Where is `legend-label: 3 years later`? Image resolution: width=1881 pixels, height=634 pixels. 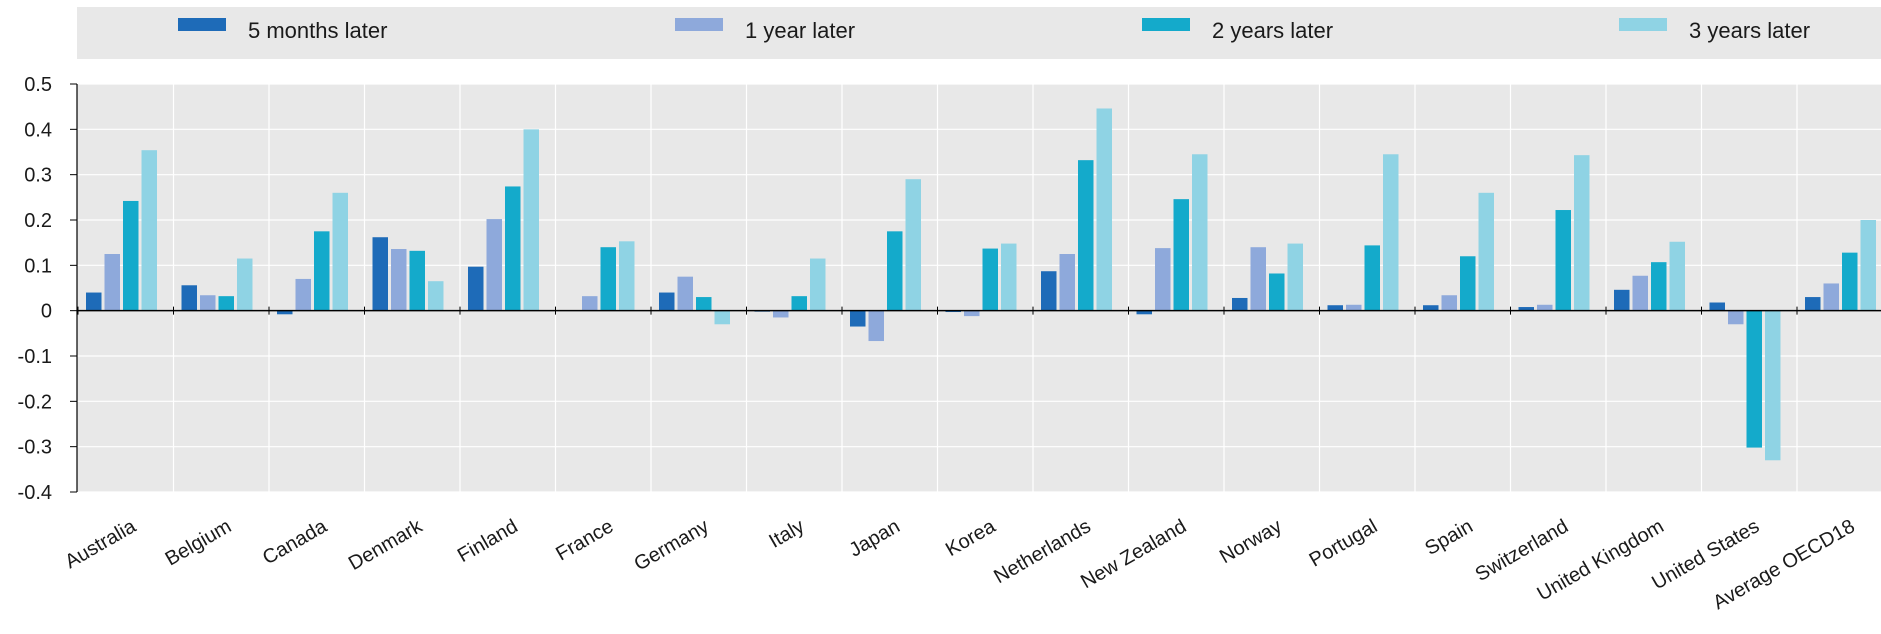 legend-label: 3 years later is located at coordinates (1749, 30).